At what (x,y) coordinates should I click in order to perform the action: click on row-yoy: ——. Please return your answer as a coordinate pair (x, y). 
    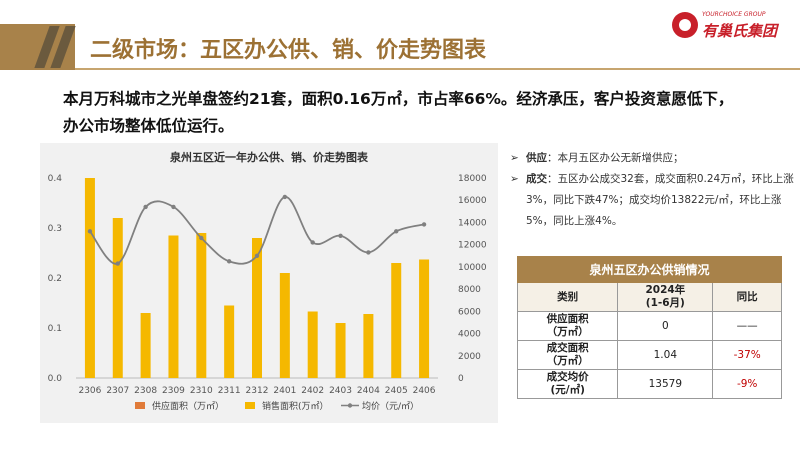
    Looking at the image, I should click on (747, 326).